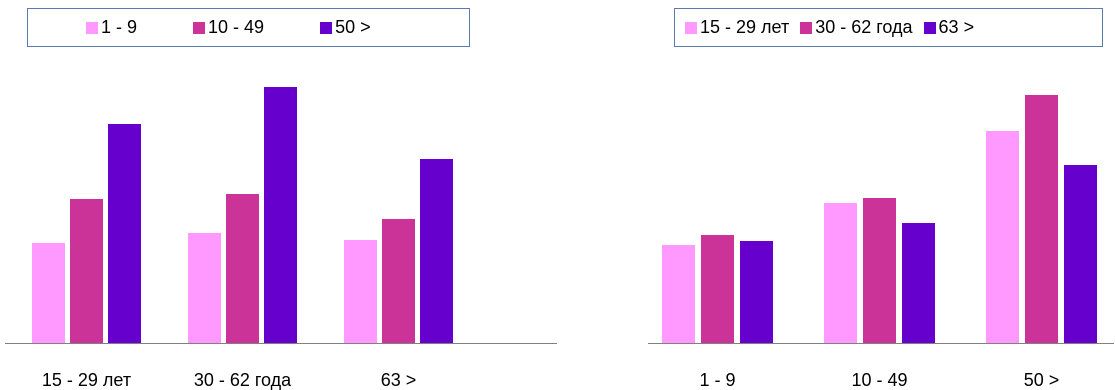 The height and width of the screenshot is (390, 1115). I want to click on legend-item-series-2: 10 - 49, so click(228, 27).